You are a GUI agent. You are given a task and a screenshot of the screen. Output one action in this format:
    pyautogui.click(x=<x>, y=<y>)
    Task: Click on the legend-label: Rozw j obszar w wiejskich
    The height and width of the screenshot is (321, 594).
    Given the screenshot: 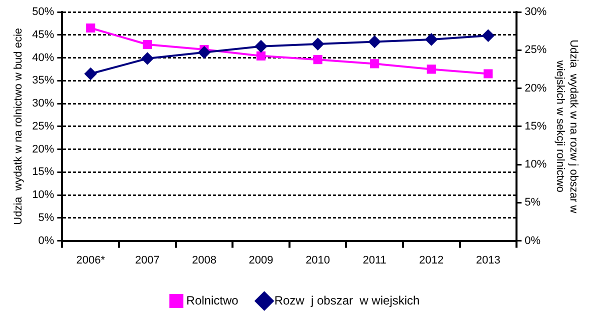 What is the action you would take?
    pyautogui.click(x=347, y=300)
    